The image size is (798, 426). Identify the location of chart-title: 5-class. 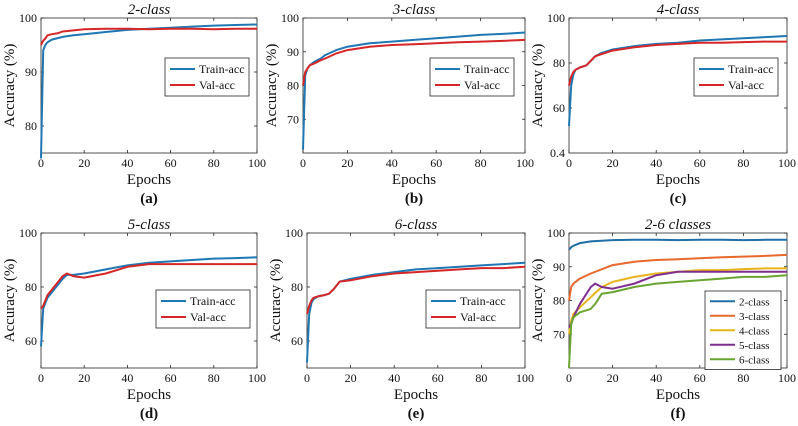
(149, 225).